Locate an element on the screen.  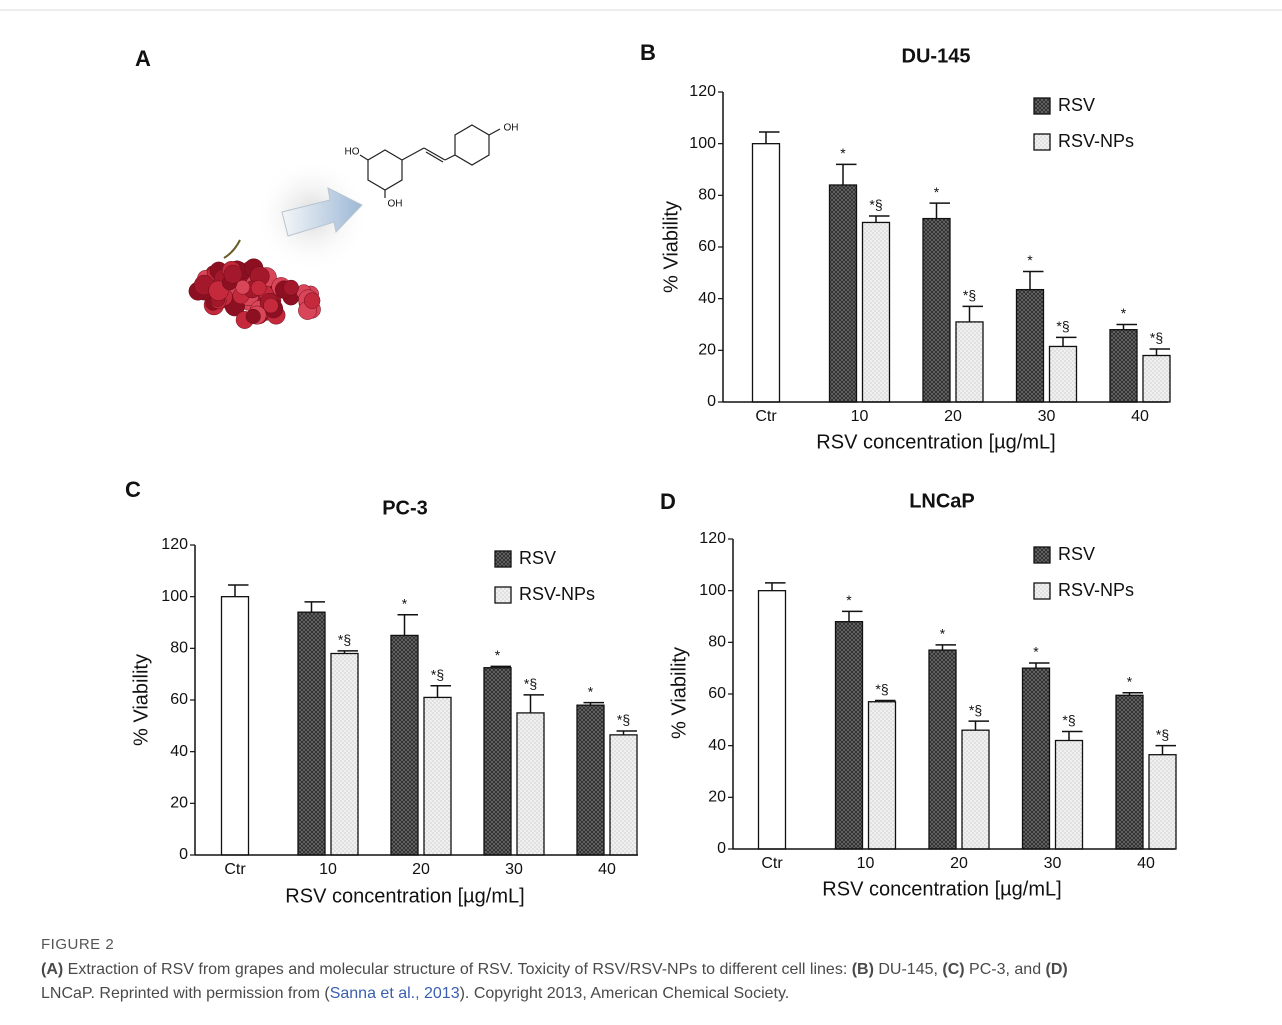
citation-link: Sanna et al., 2013 is located at coordinates (394, 993).